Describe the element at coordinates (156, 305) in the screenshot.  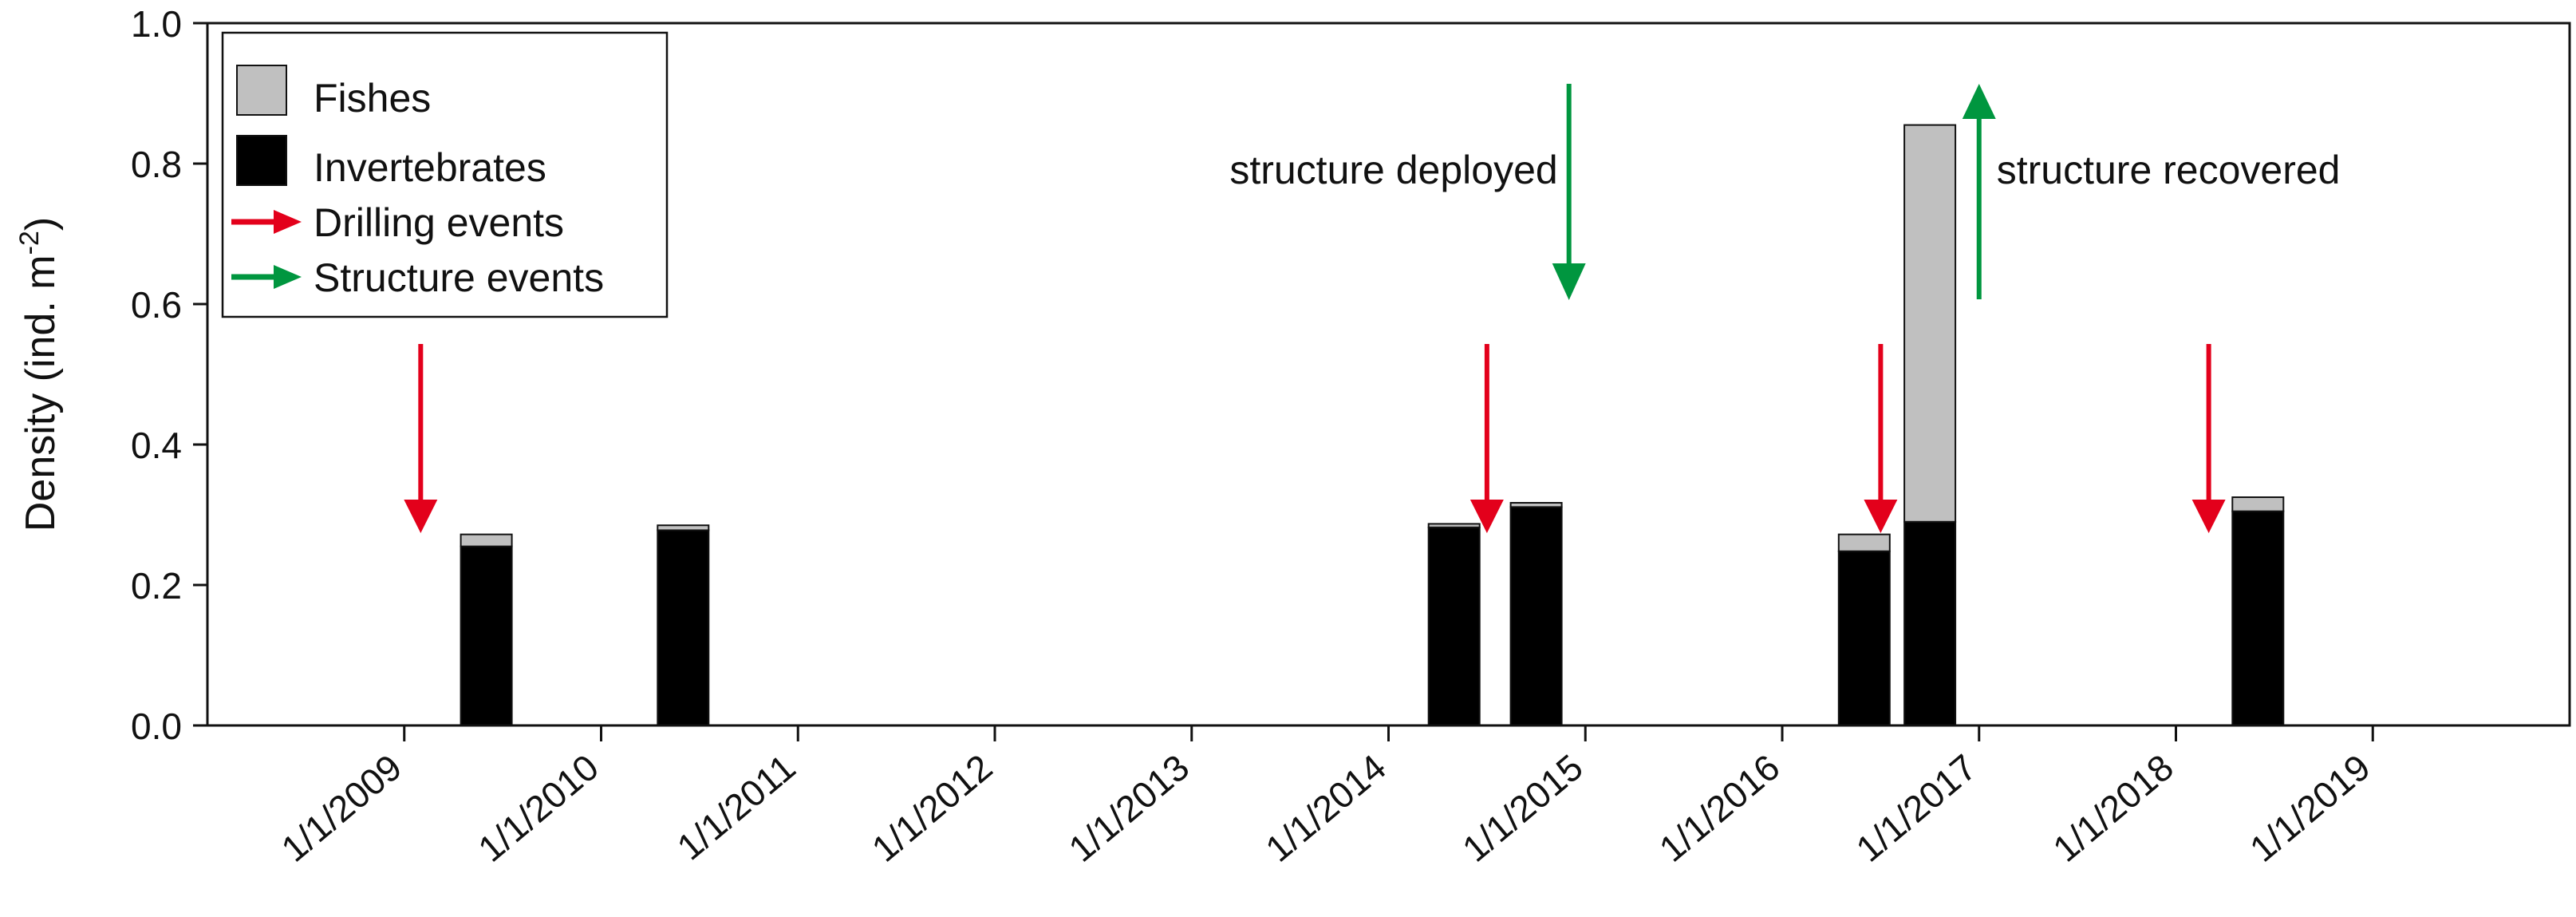
I see `y-tick-label-3: 0.6` at that location.